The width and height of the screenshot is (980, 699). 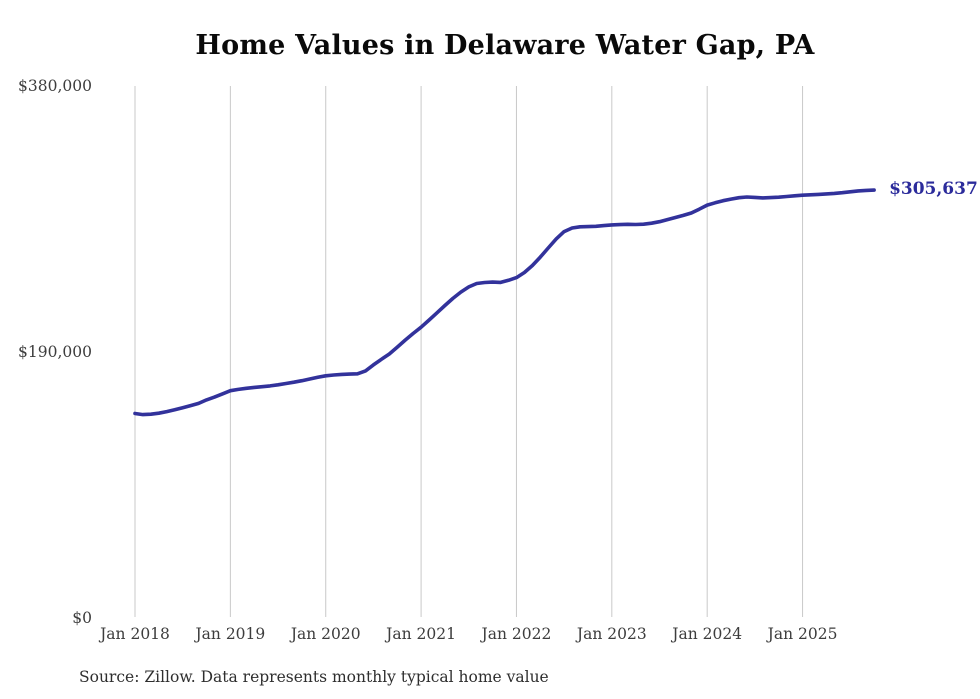 I want to click on y-tick-label: $380,000, so click(x=55, y=86).